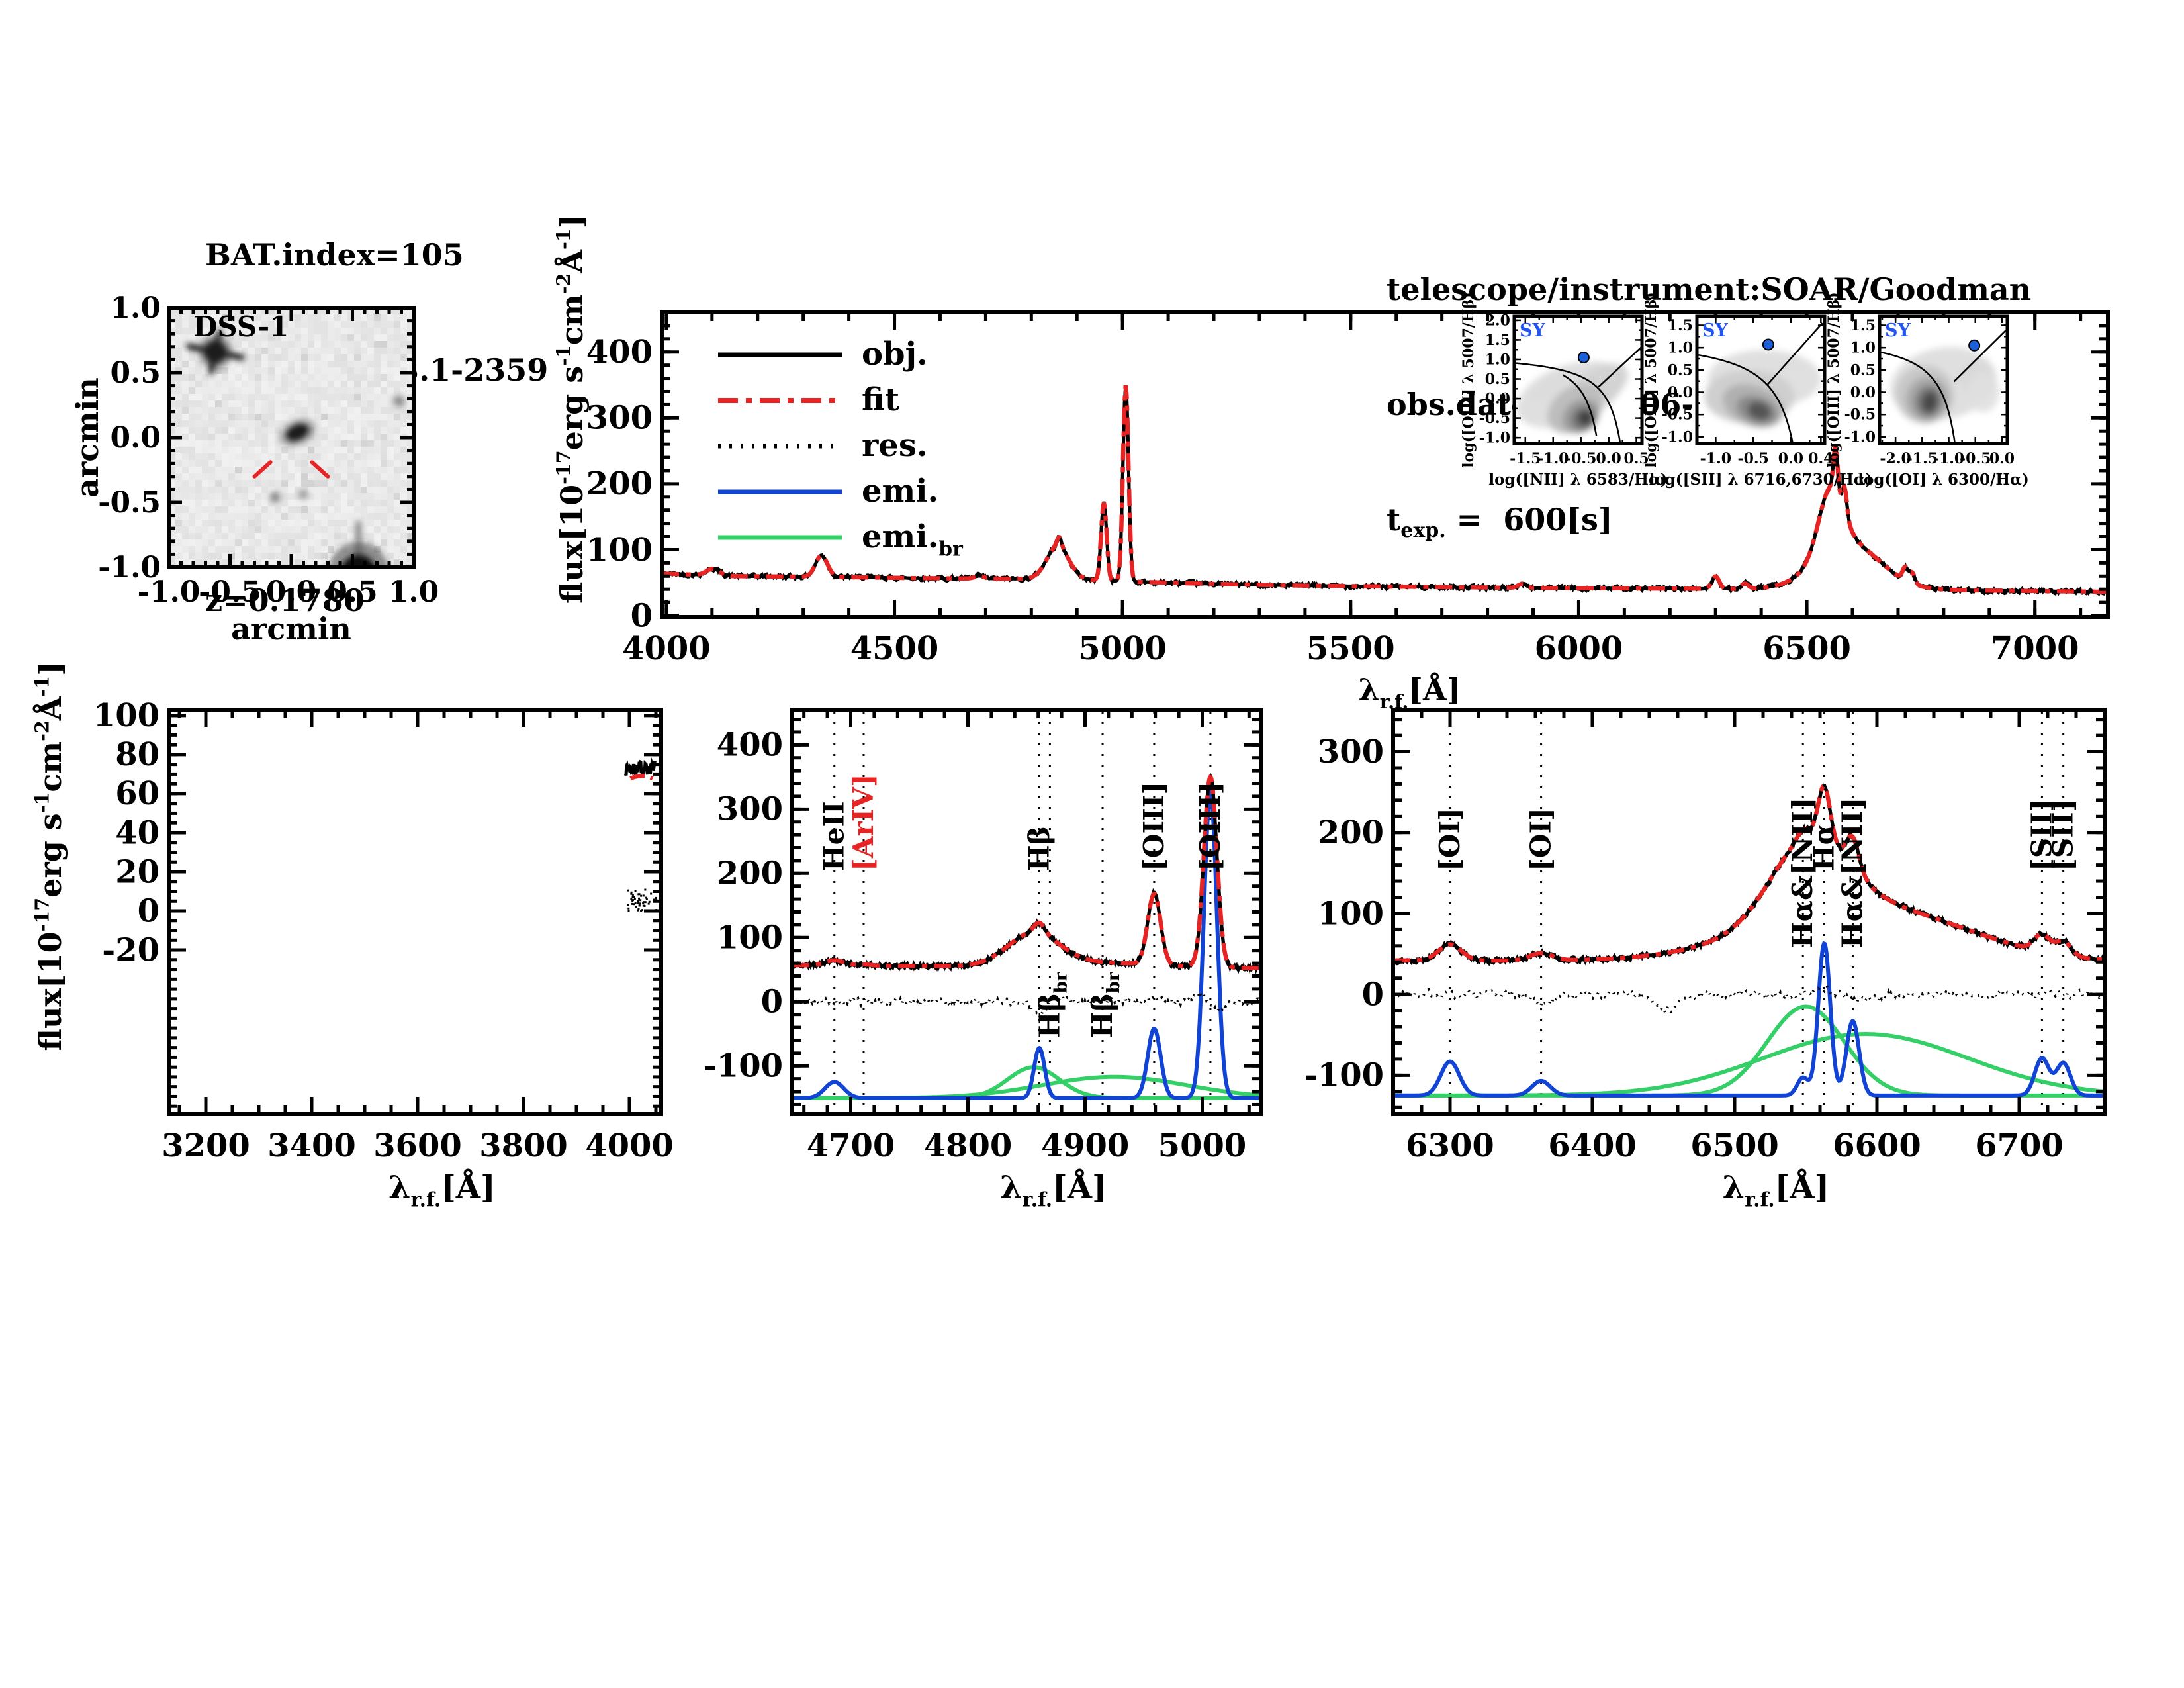 The image size is (2184, 1688). Describe the element at coordinates (619, 352) in the screenshot. I see `y-tick-label: 400` at that location.